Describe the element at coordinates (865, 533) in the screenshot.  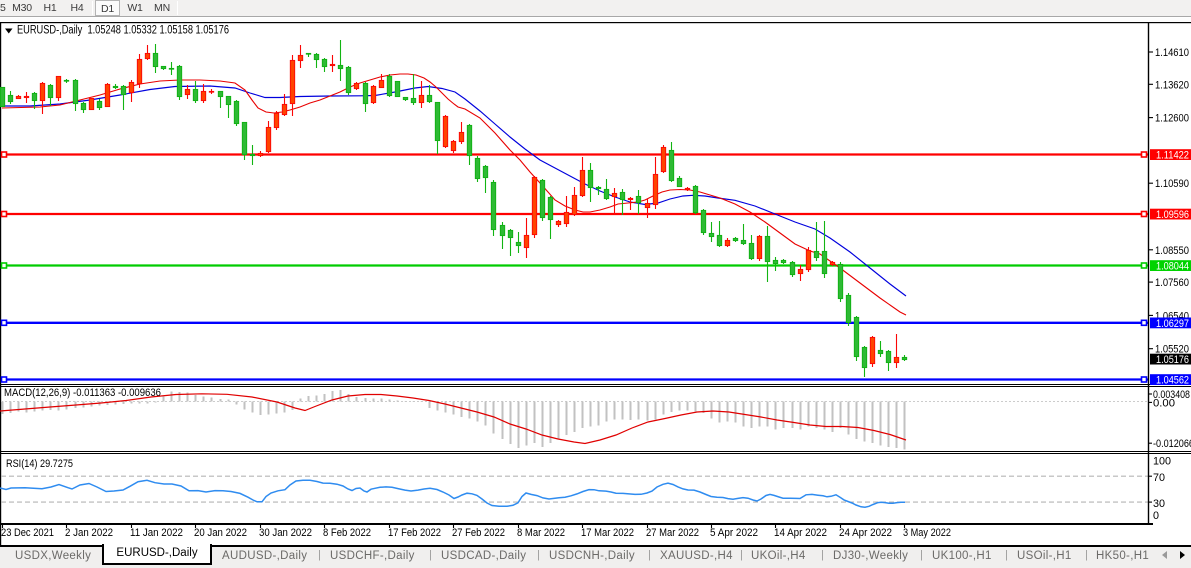
I see `svg-text: 24 Apr 2022` at that location.